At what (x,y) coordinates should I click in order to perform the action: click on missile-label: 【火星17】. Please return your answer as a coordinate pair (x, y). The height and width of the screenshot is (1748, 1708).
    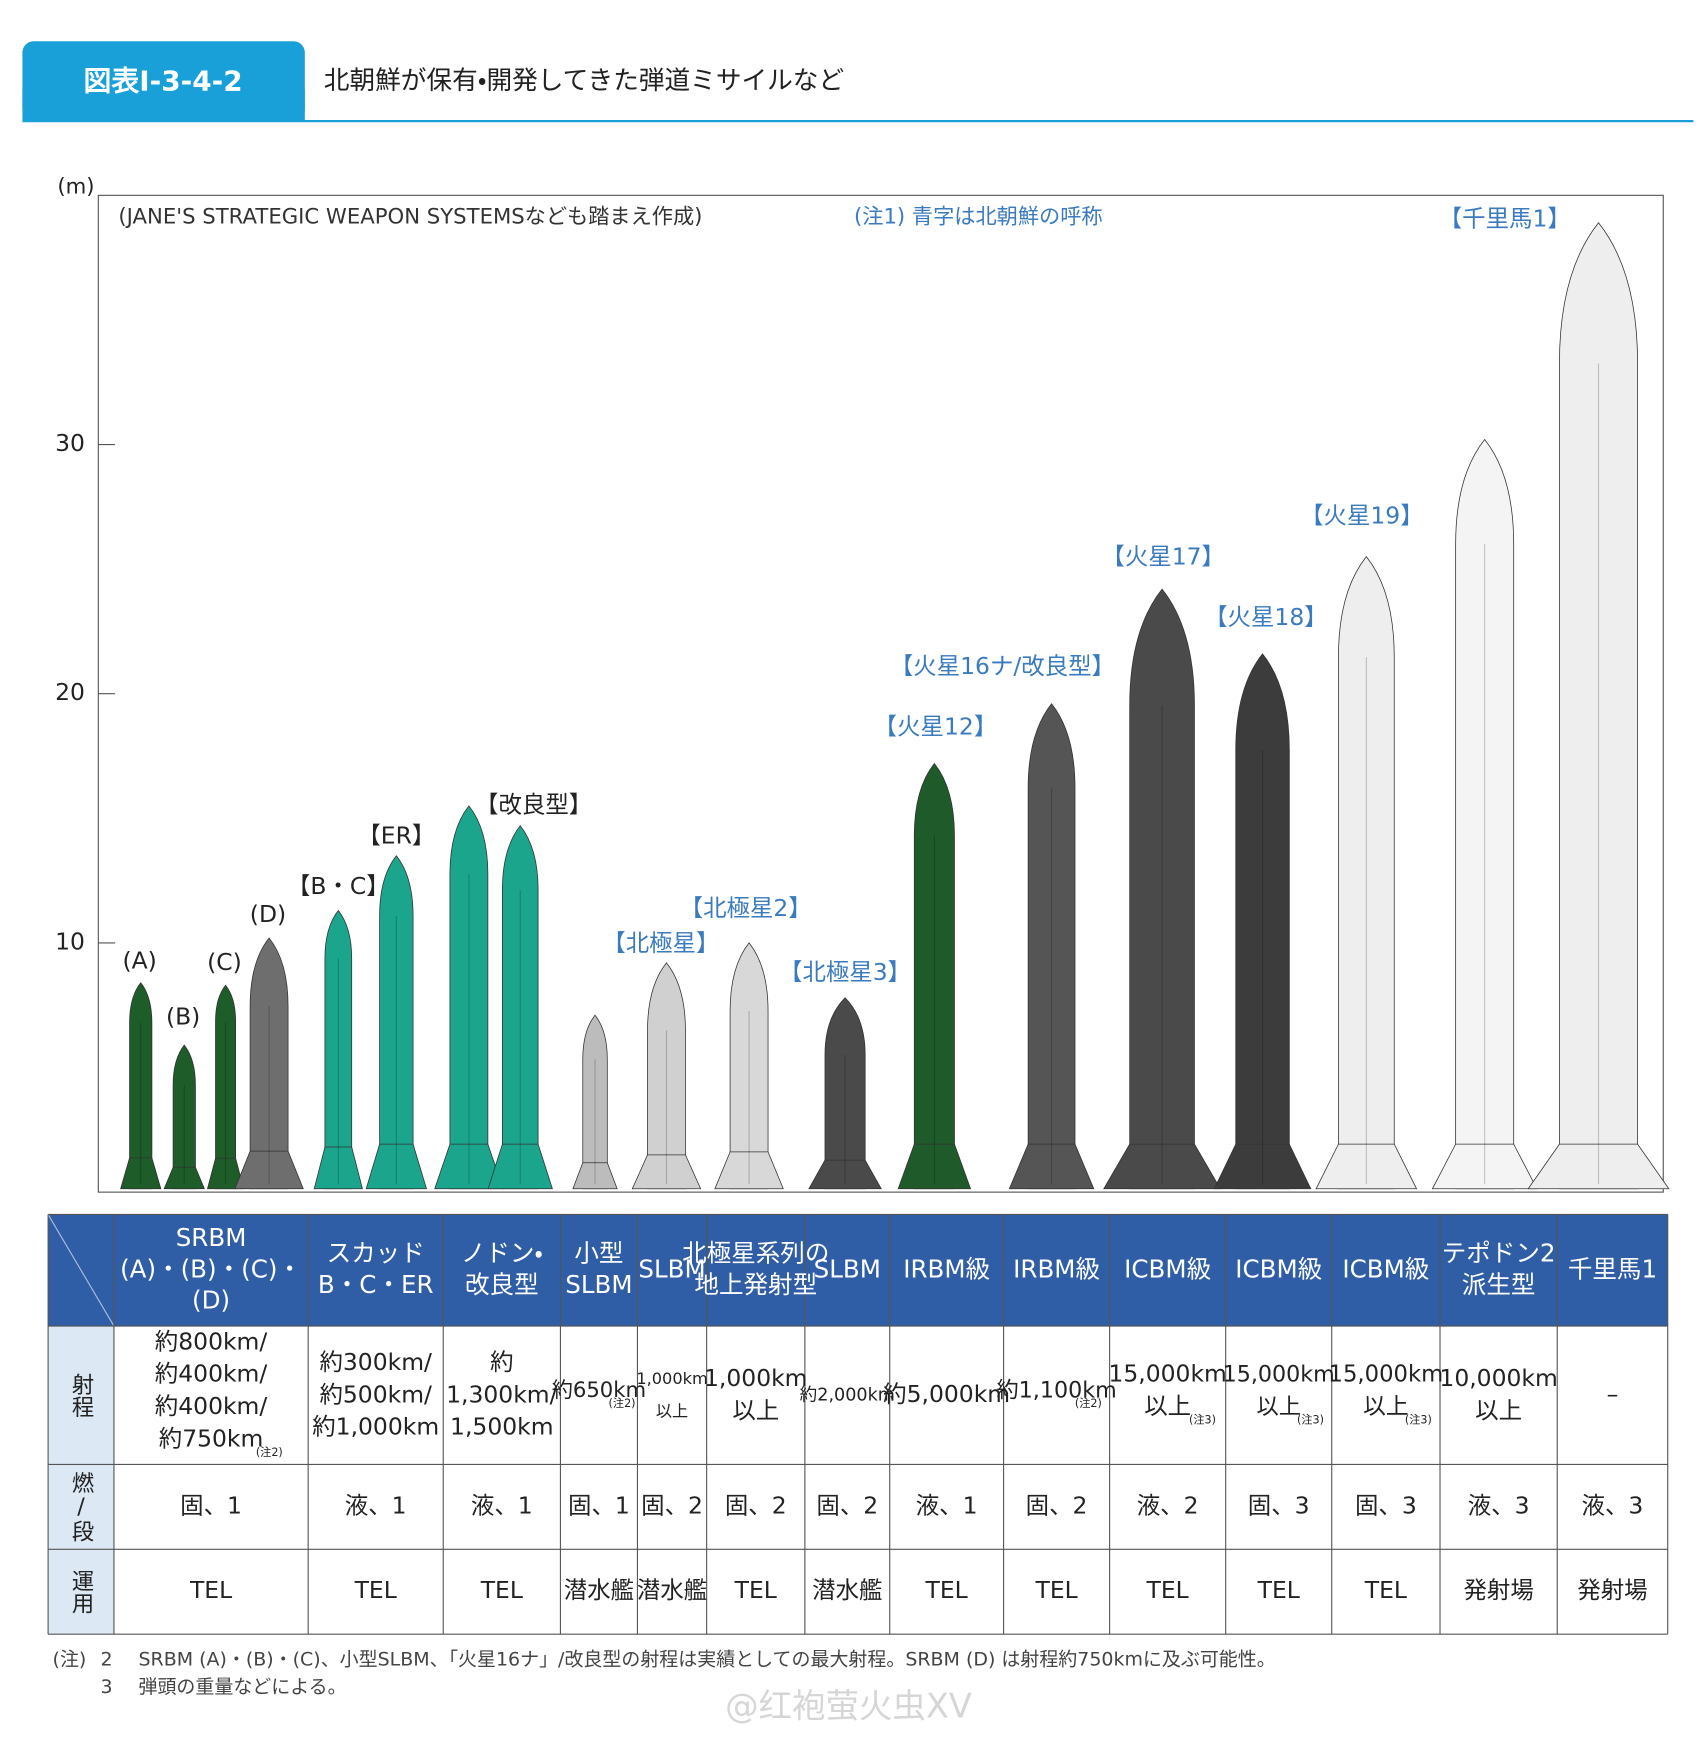
    Looking at the image, I should click on (1163, 557).